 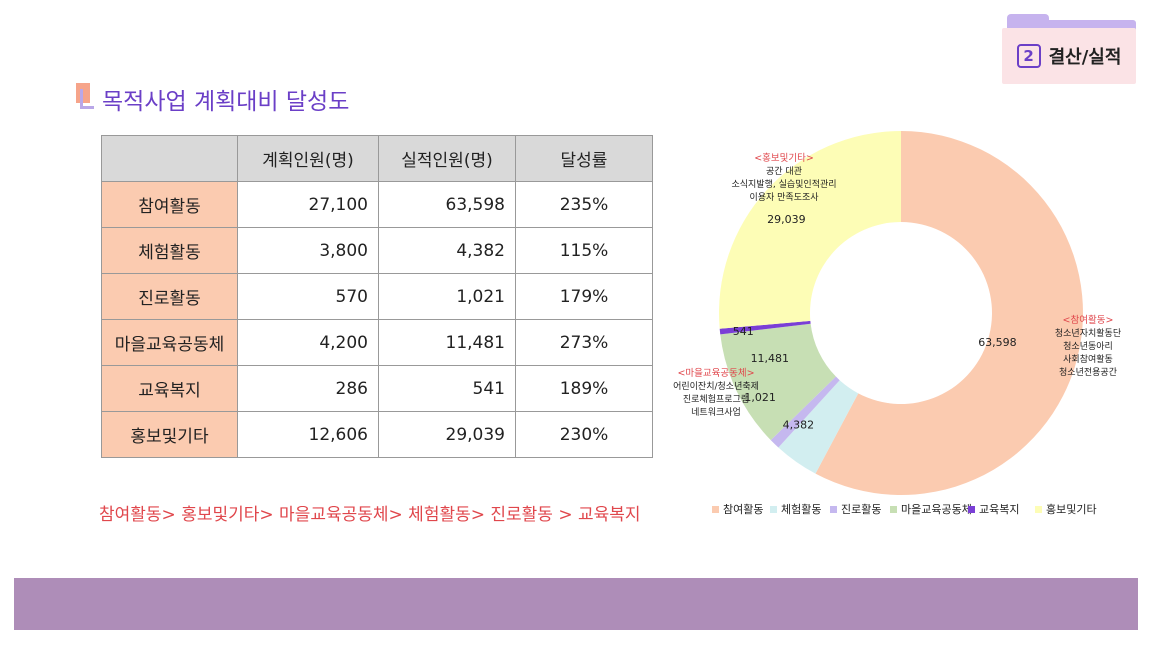 What do you see at coordinates (1088, 333) in the screenshot?
I see `annotation-line: 청소년자치활동단` at bounding box center [1088, 333].